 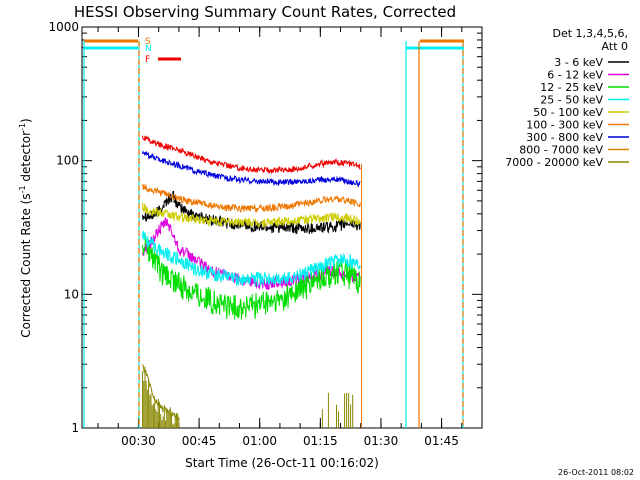 I want to click on y-axis-label: Corrected Count Rate (s-1 detector-1), so click(x=25, y=227).